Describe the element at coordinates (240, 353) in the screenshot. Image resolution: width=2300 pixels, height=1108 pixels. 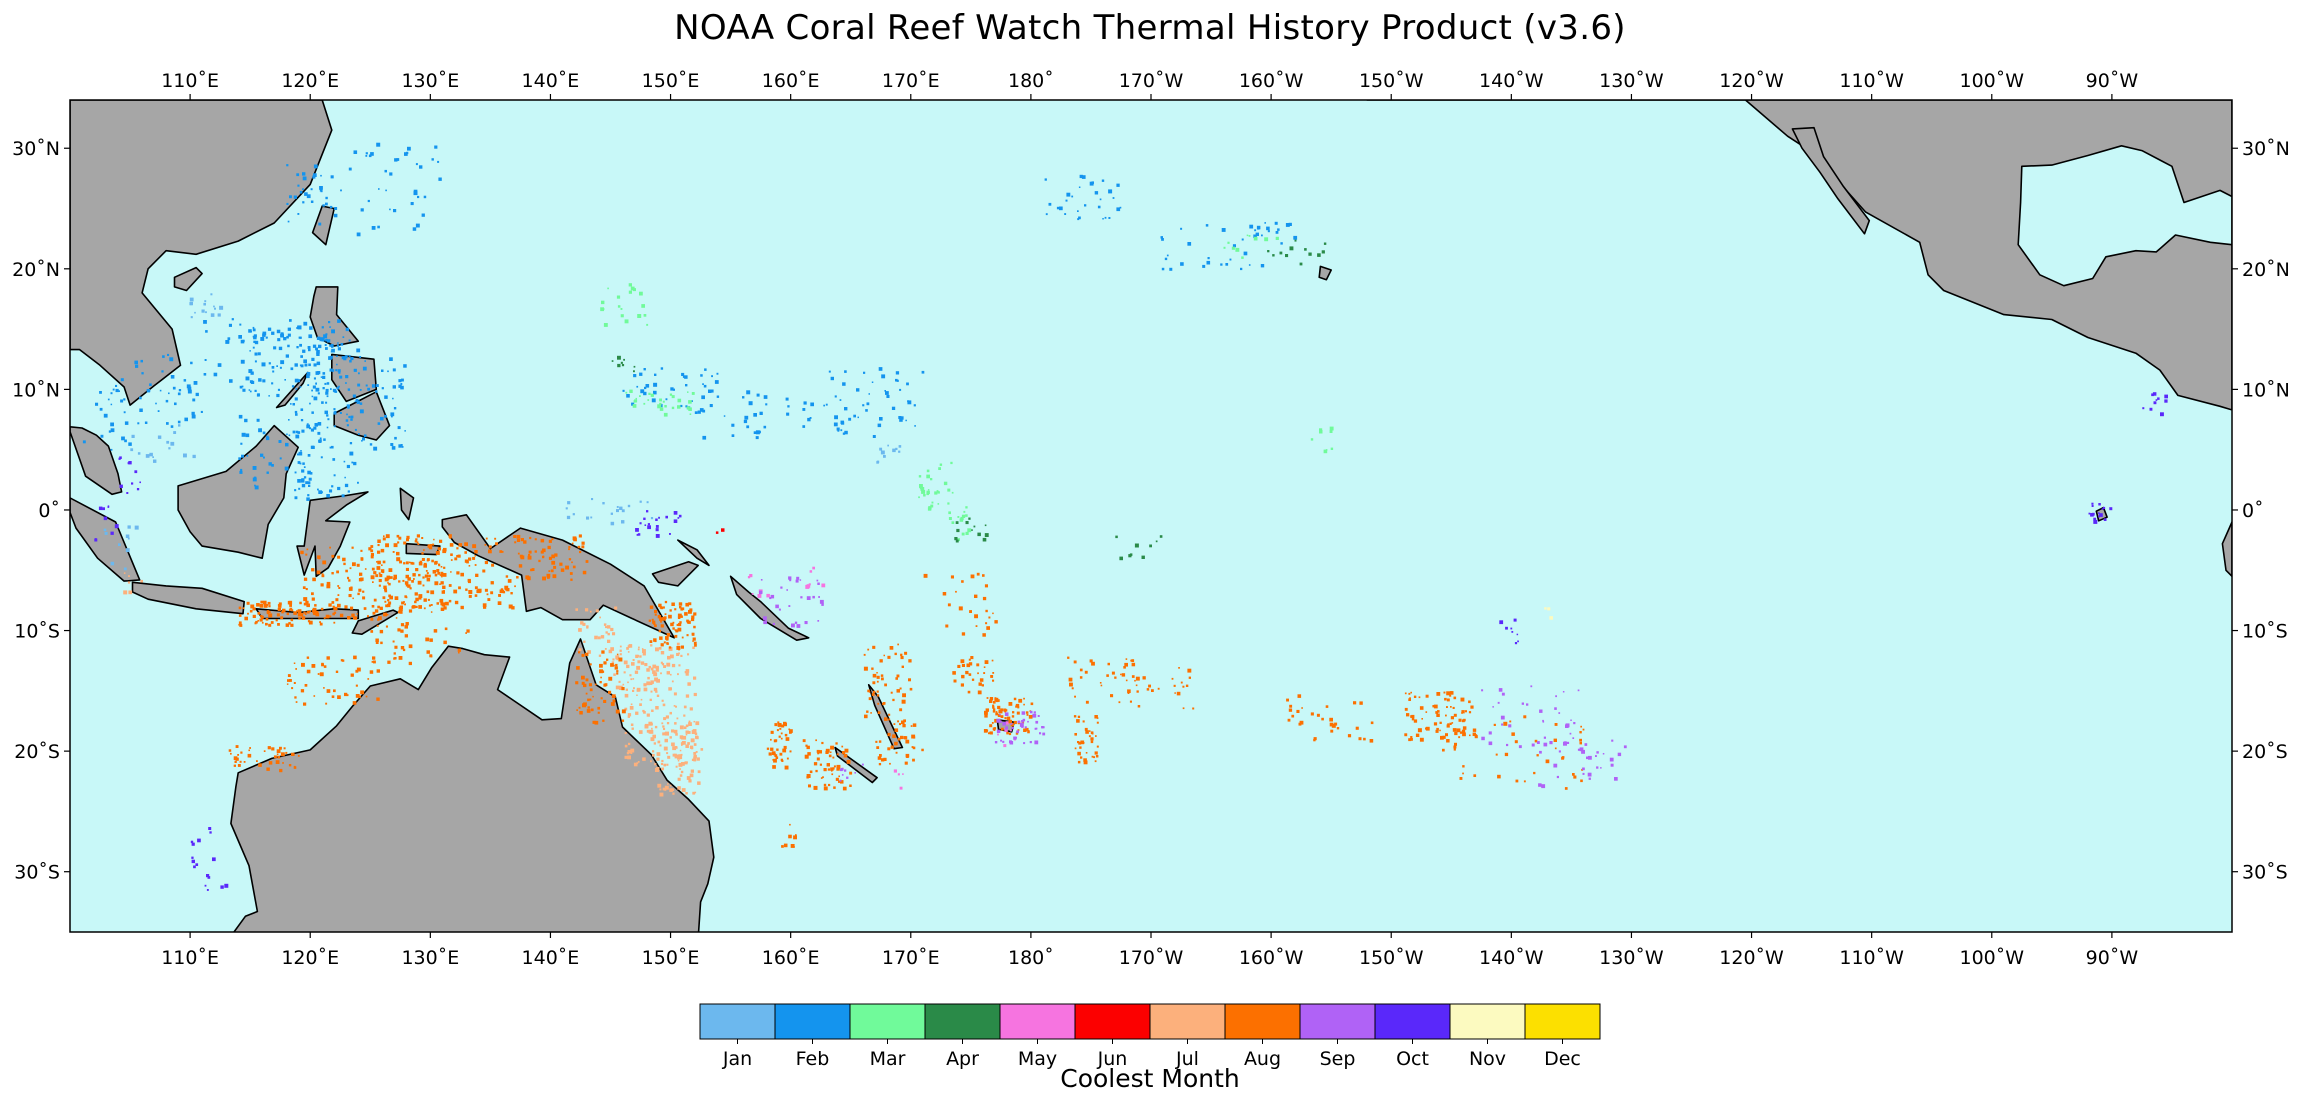
I see `reef-cluster-feb` at that location.